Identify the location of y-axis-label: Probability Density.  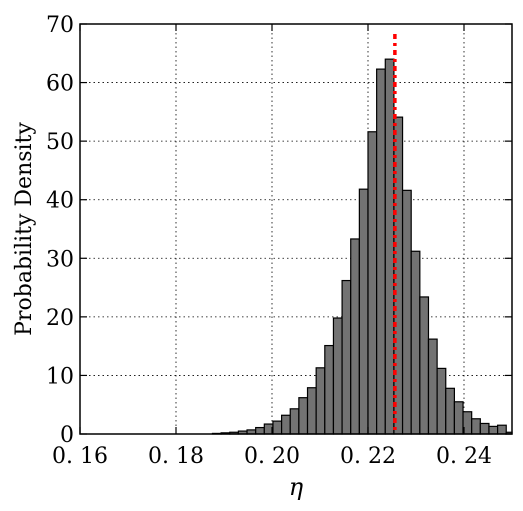
(24, 229).